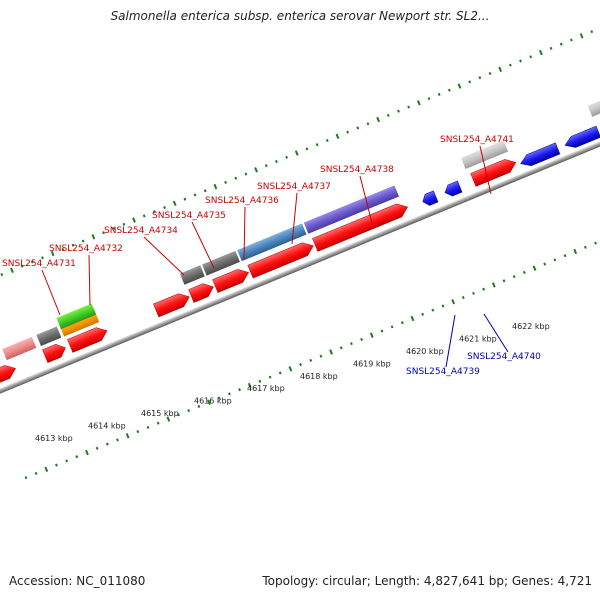 The image size is (600, 600). Describe the element at coordinates (478, 338) in the screenshot. I see `kbp-scale-label: 4621 kbp` at that location.